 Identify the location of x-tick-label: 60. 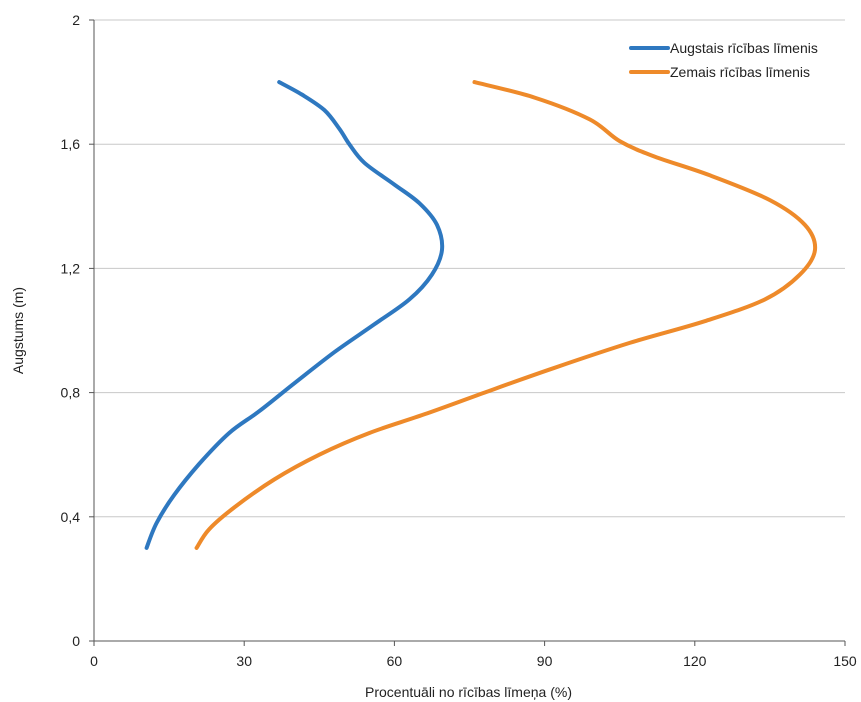
(395, 661).